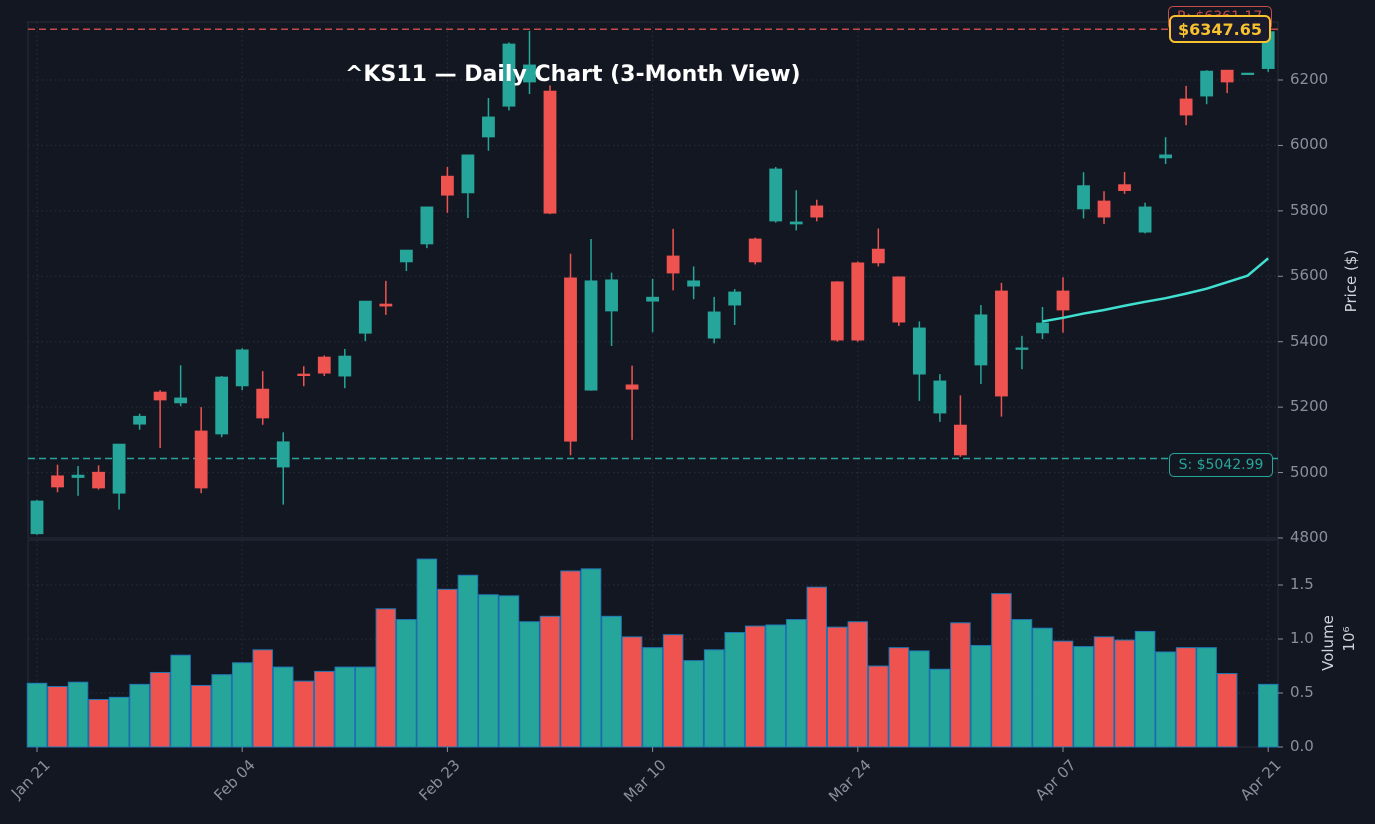 The height and width of the screenshot is (824, 1375). Describe the element at coordinates (1351, 281) in the screenshot. I see `price-axis-label: Price ($)` at that location.